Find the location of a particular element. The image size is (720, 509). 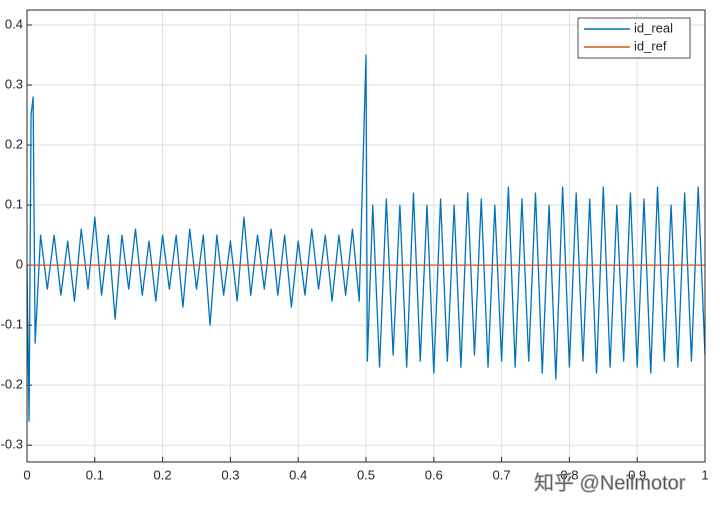

y-tick-label: -0.1 is located at coordinates (12, 324).